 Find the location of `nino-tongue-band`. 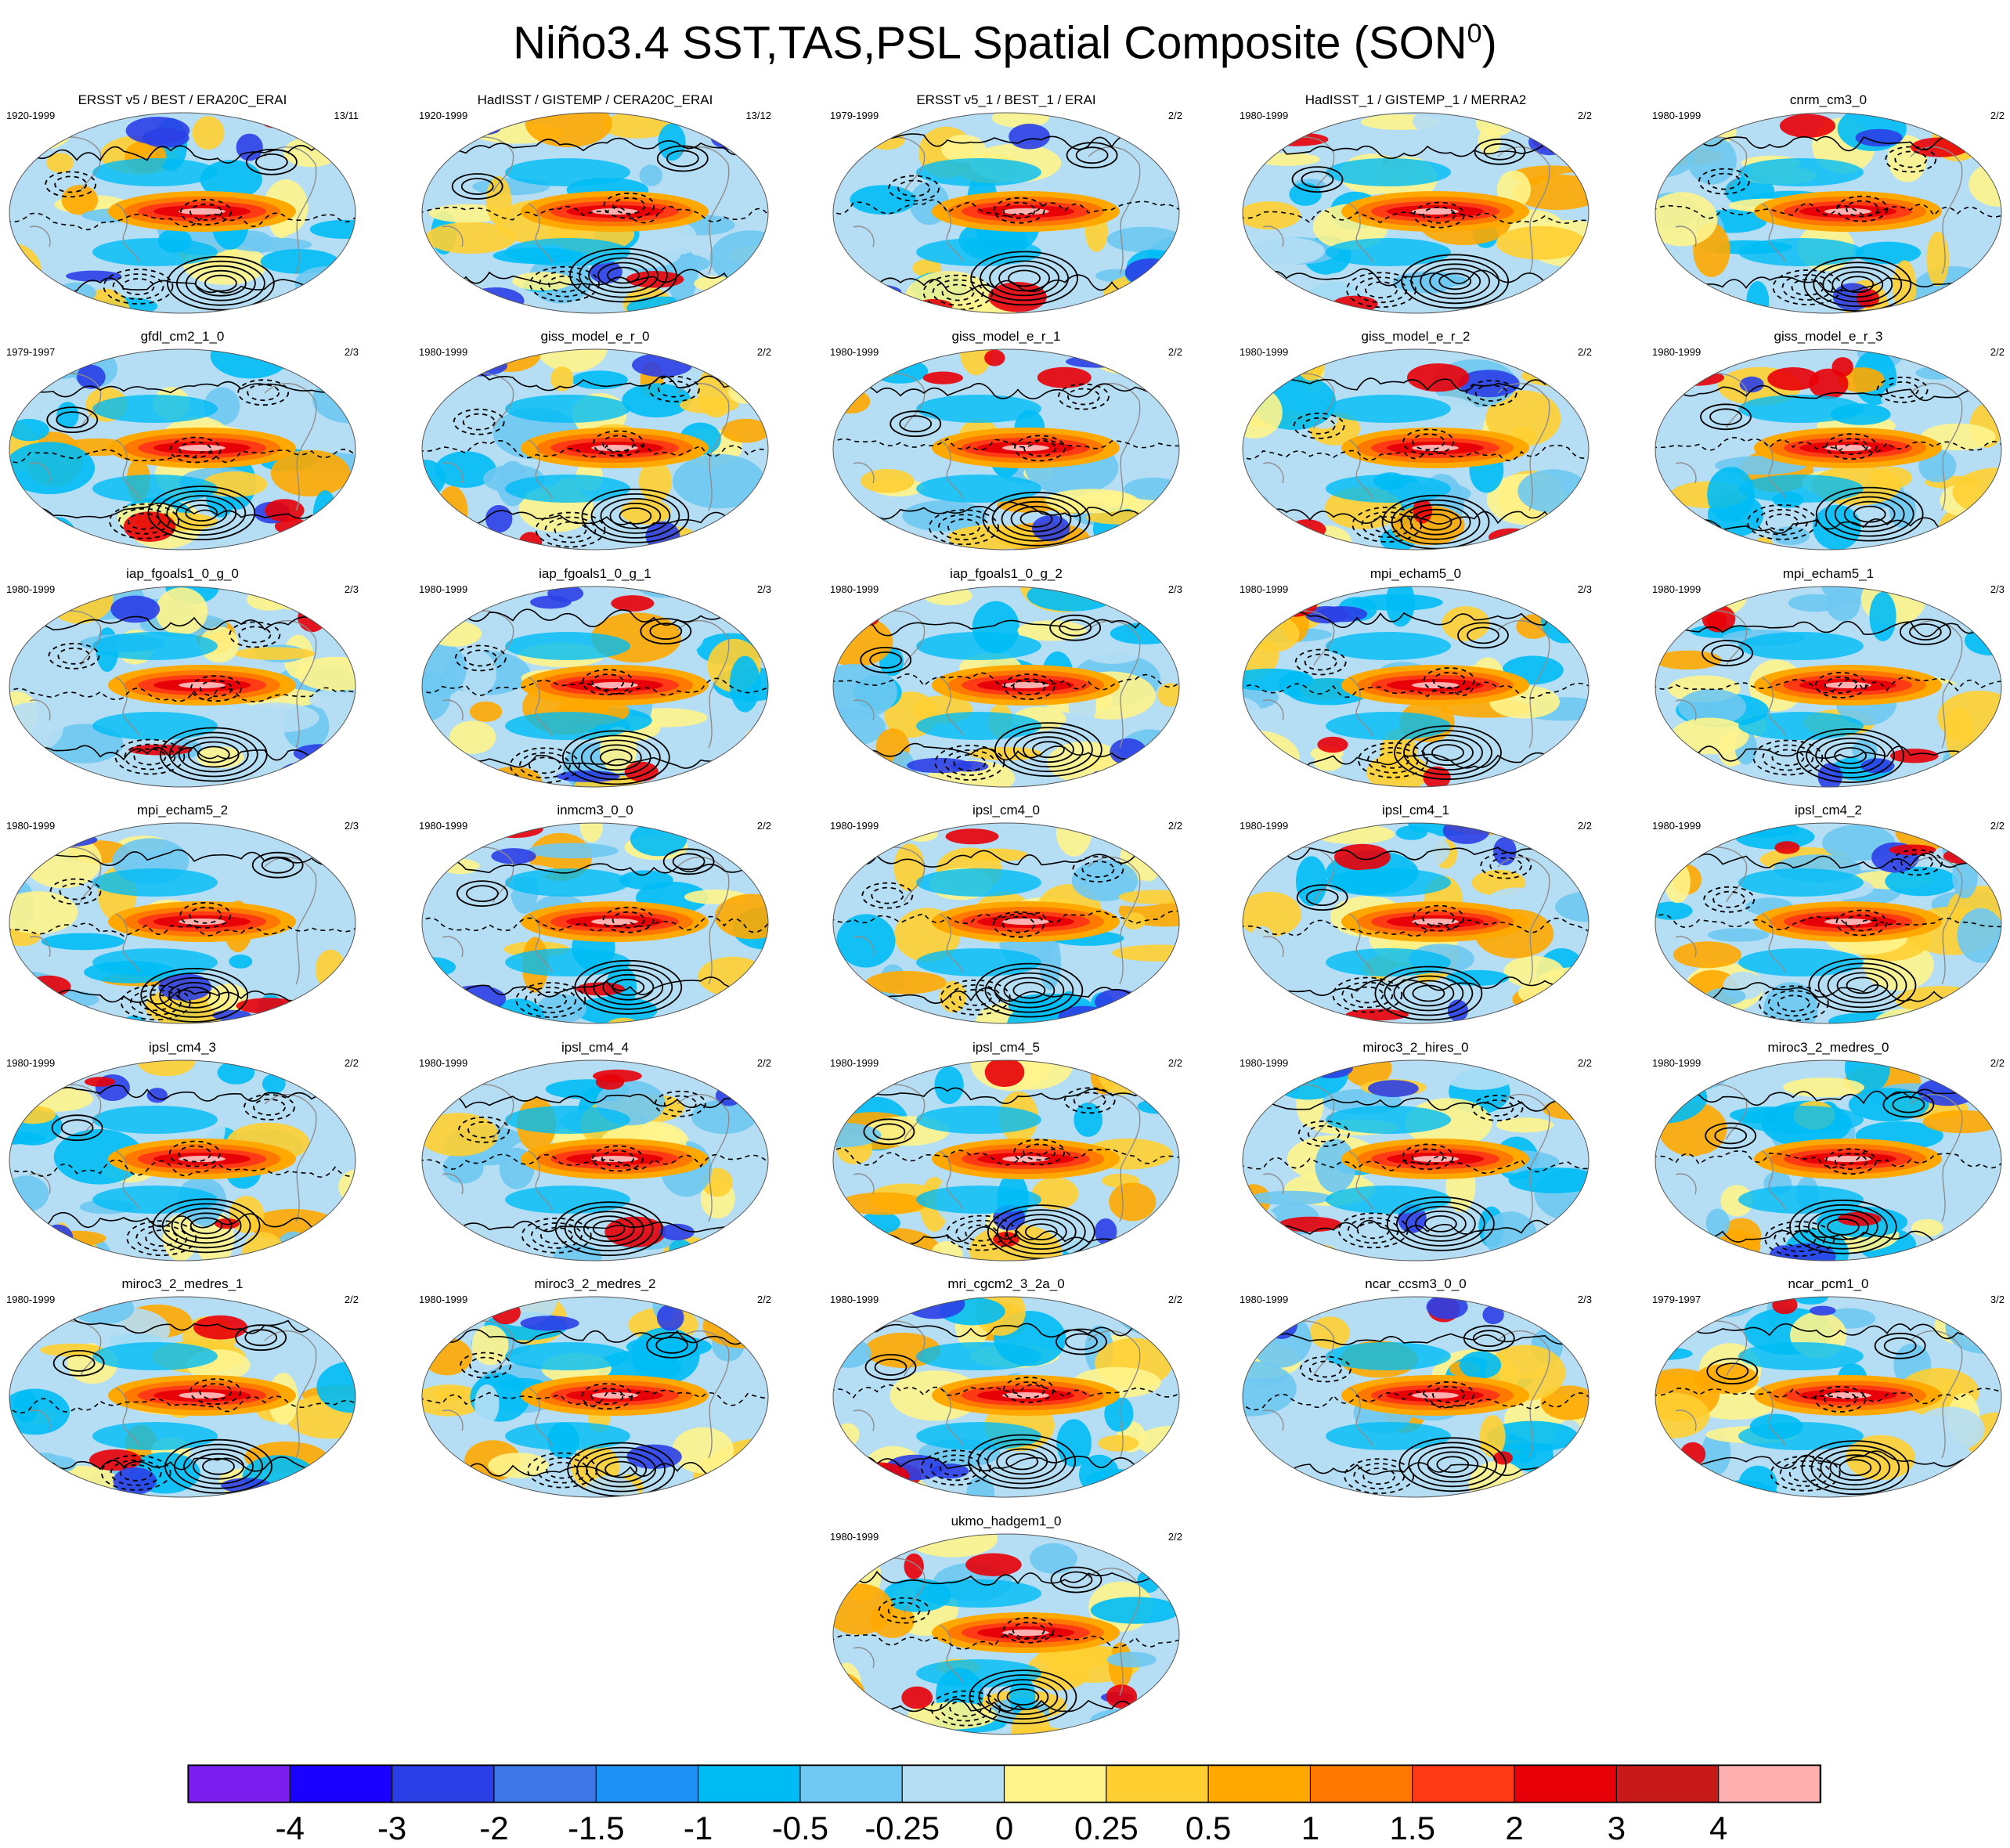

nino-tongue-band is located at coordinates (202, 448).